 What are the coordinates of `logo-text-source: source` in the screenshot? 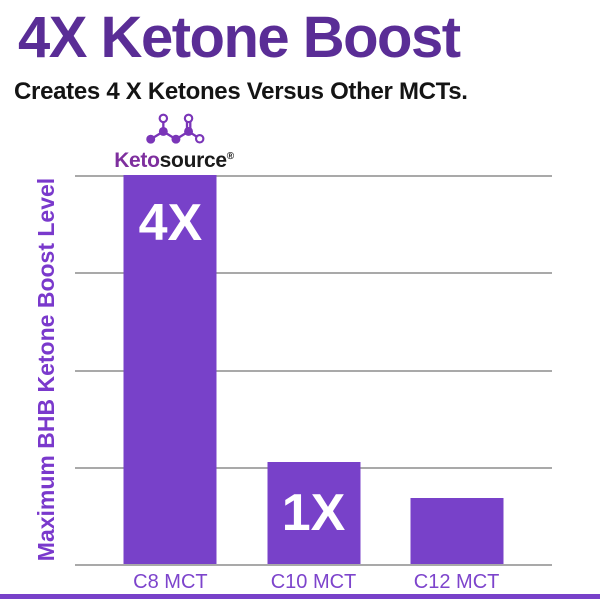 It's located at (193, 160).